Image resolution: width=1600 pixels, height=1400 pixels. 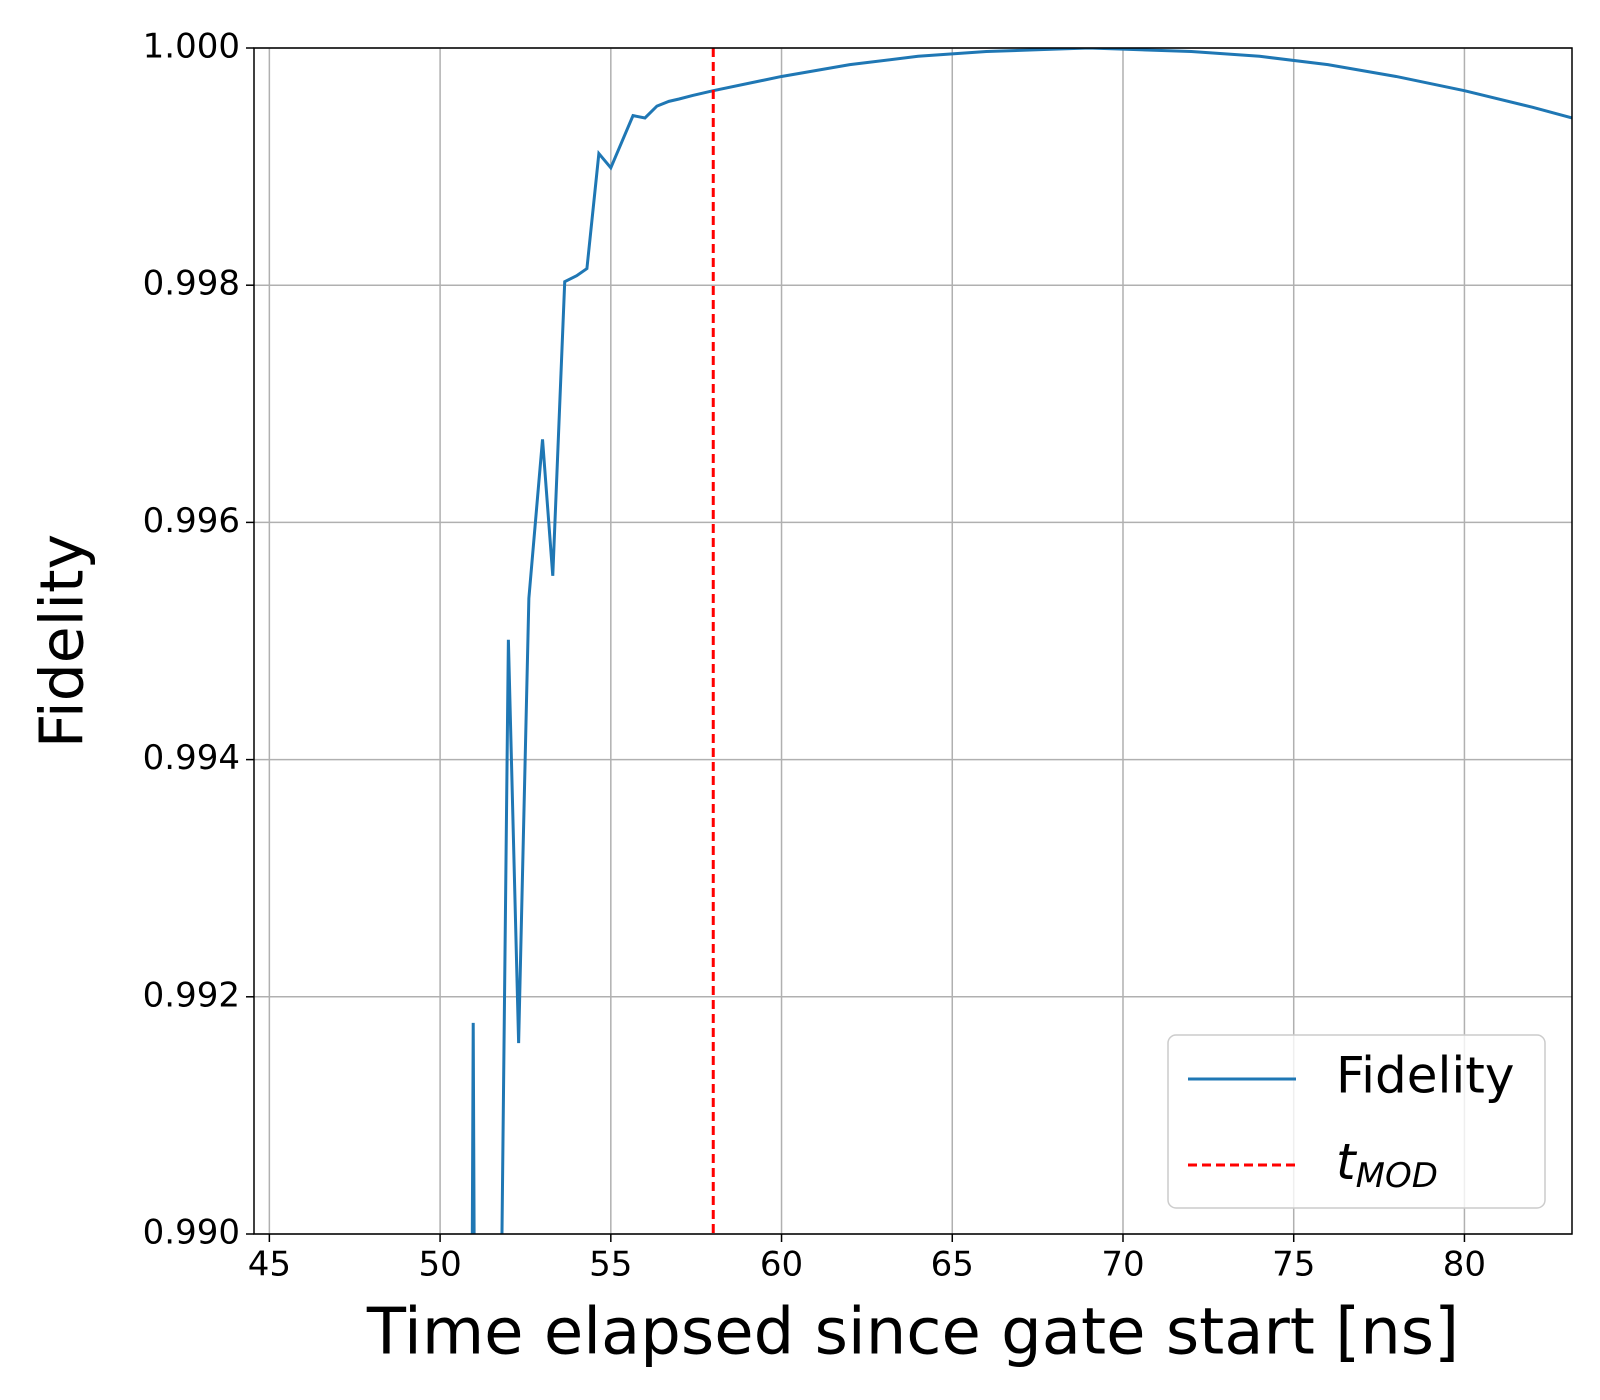 What do you see at coordinates (191, 47) in the screenshot?
I see `y-tick-label: 1.000` at bounding box center [191, 47].